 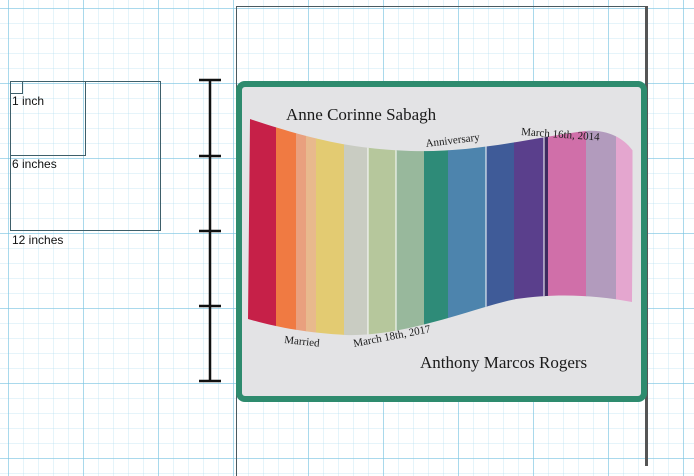 What do you see at coordinates (361, 114) in the screenshot?
I see `name-top: Anne Corinne Sabagh` at bounding box center [361, 114].